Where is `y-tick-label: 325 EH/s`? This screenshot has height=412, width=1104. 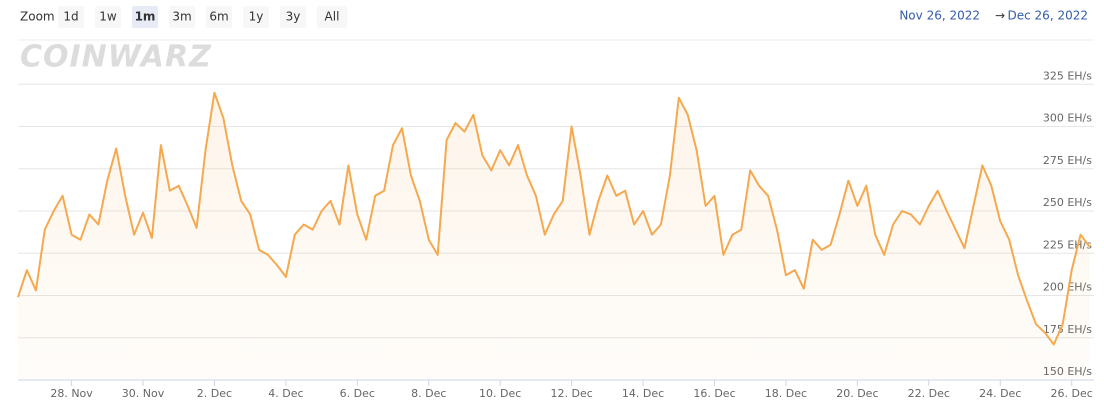
y-tick-label: 325 EH/s is located at coordinates (1067, 75).